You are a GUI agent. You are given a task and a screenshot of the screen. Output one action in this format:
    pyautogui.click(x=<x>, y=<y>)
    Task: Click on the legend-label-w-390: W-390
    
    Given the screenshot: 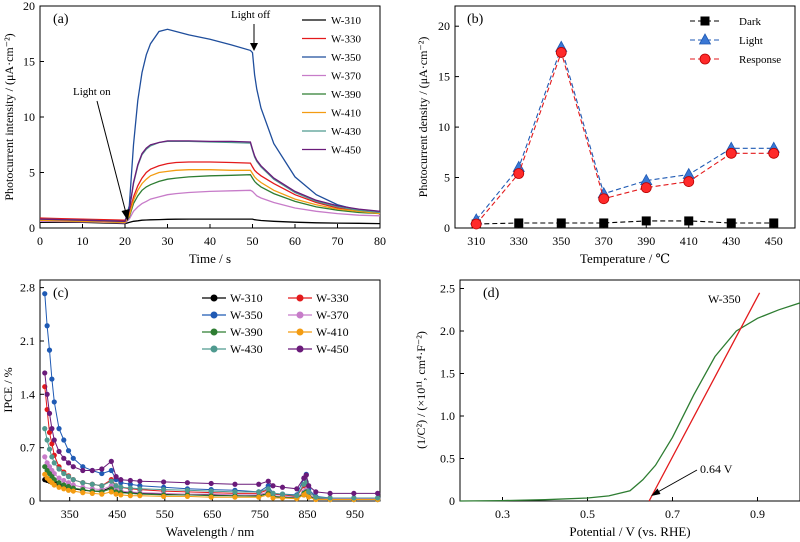 What is the action you would take?
    pyautogui.click(x=346, y=95)
    